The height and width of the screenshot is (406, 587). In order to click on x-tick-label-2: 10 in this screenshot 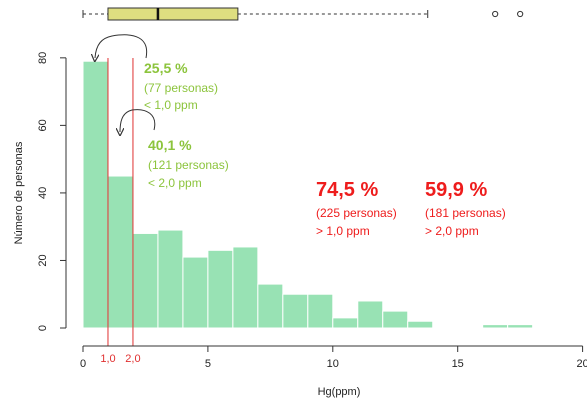, I will do `click(333, 364)`.